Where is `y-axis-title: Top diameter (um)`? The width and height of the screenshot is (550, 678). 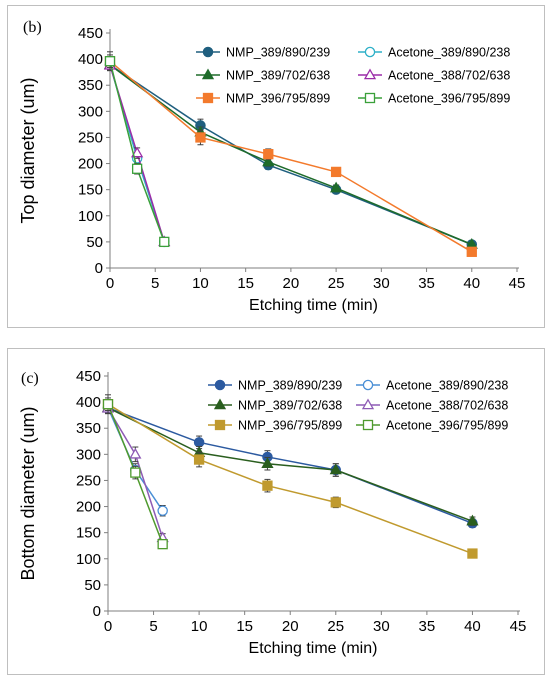 y-axis-title: Top diameter (um) is located at coordinates (28, 150).